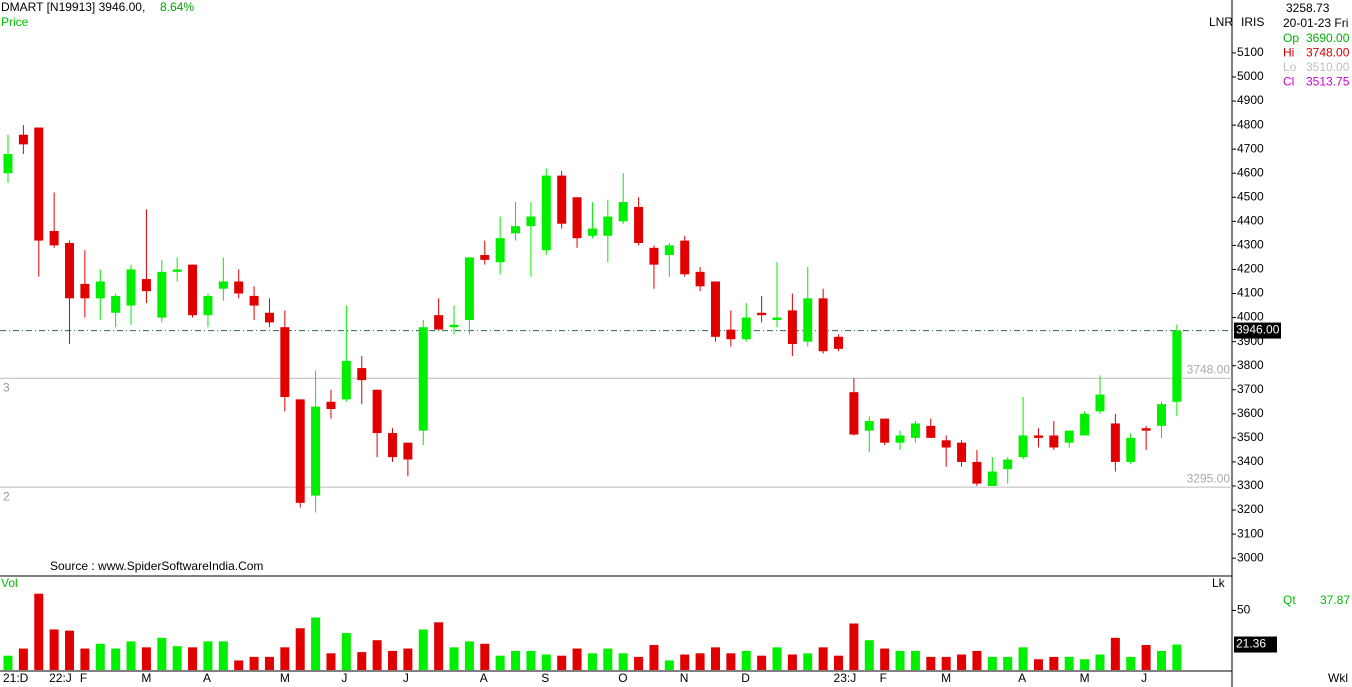 Image resolution: width=1352 pixels, height=687 pixels. I want to click on source: Source : www.SpiderSoftwareIndia.Com, so click(156, 566).